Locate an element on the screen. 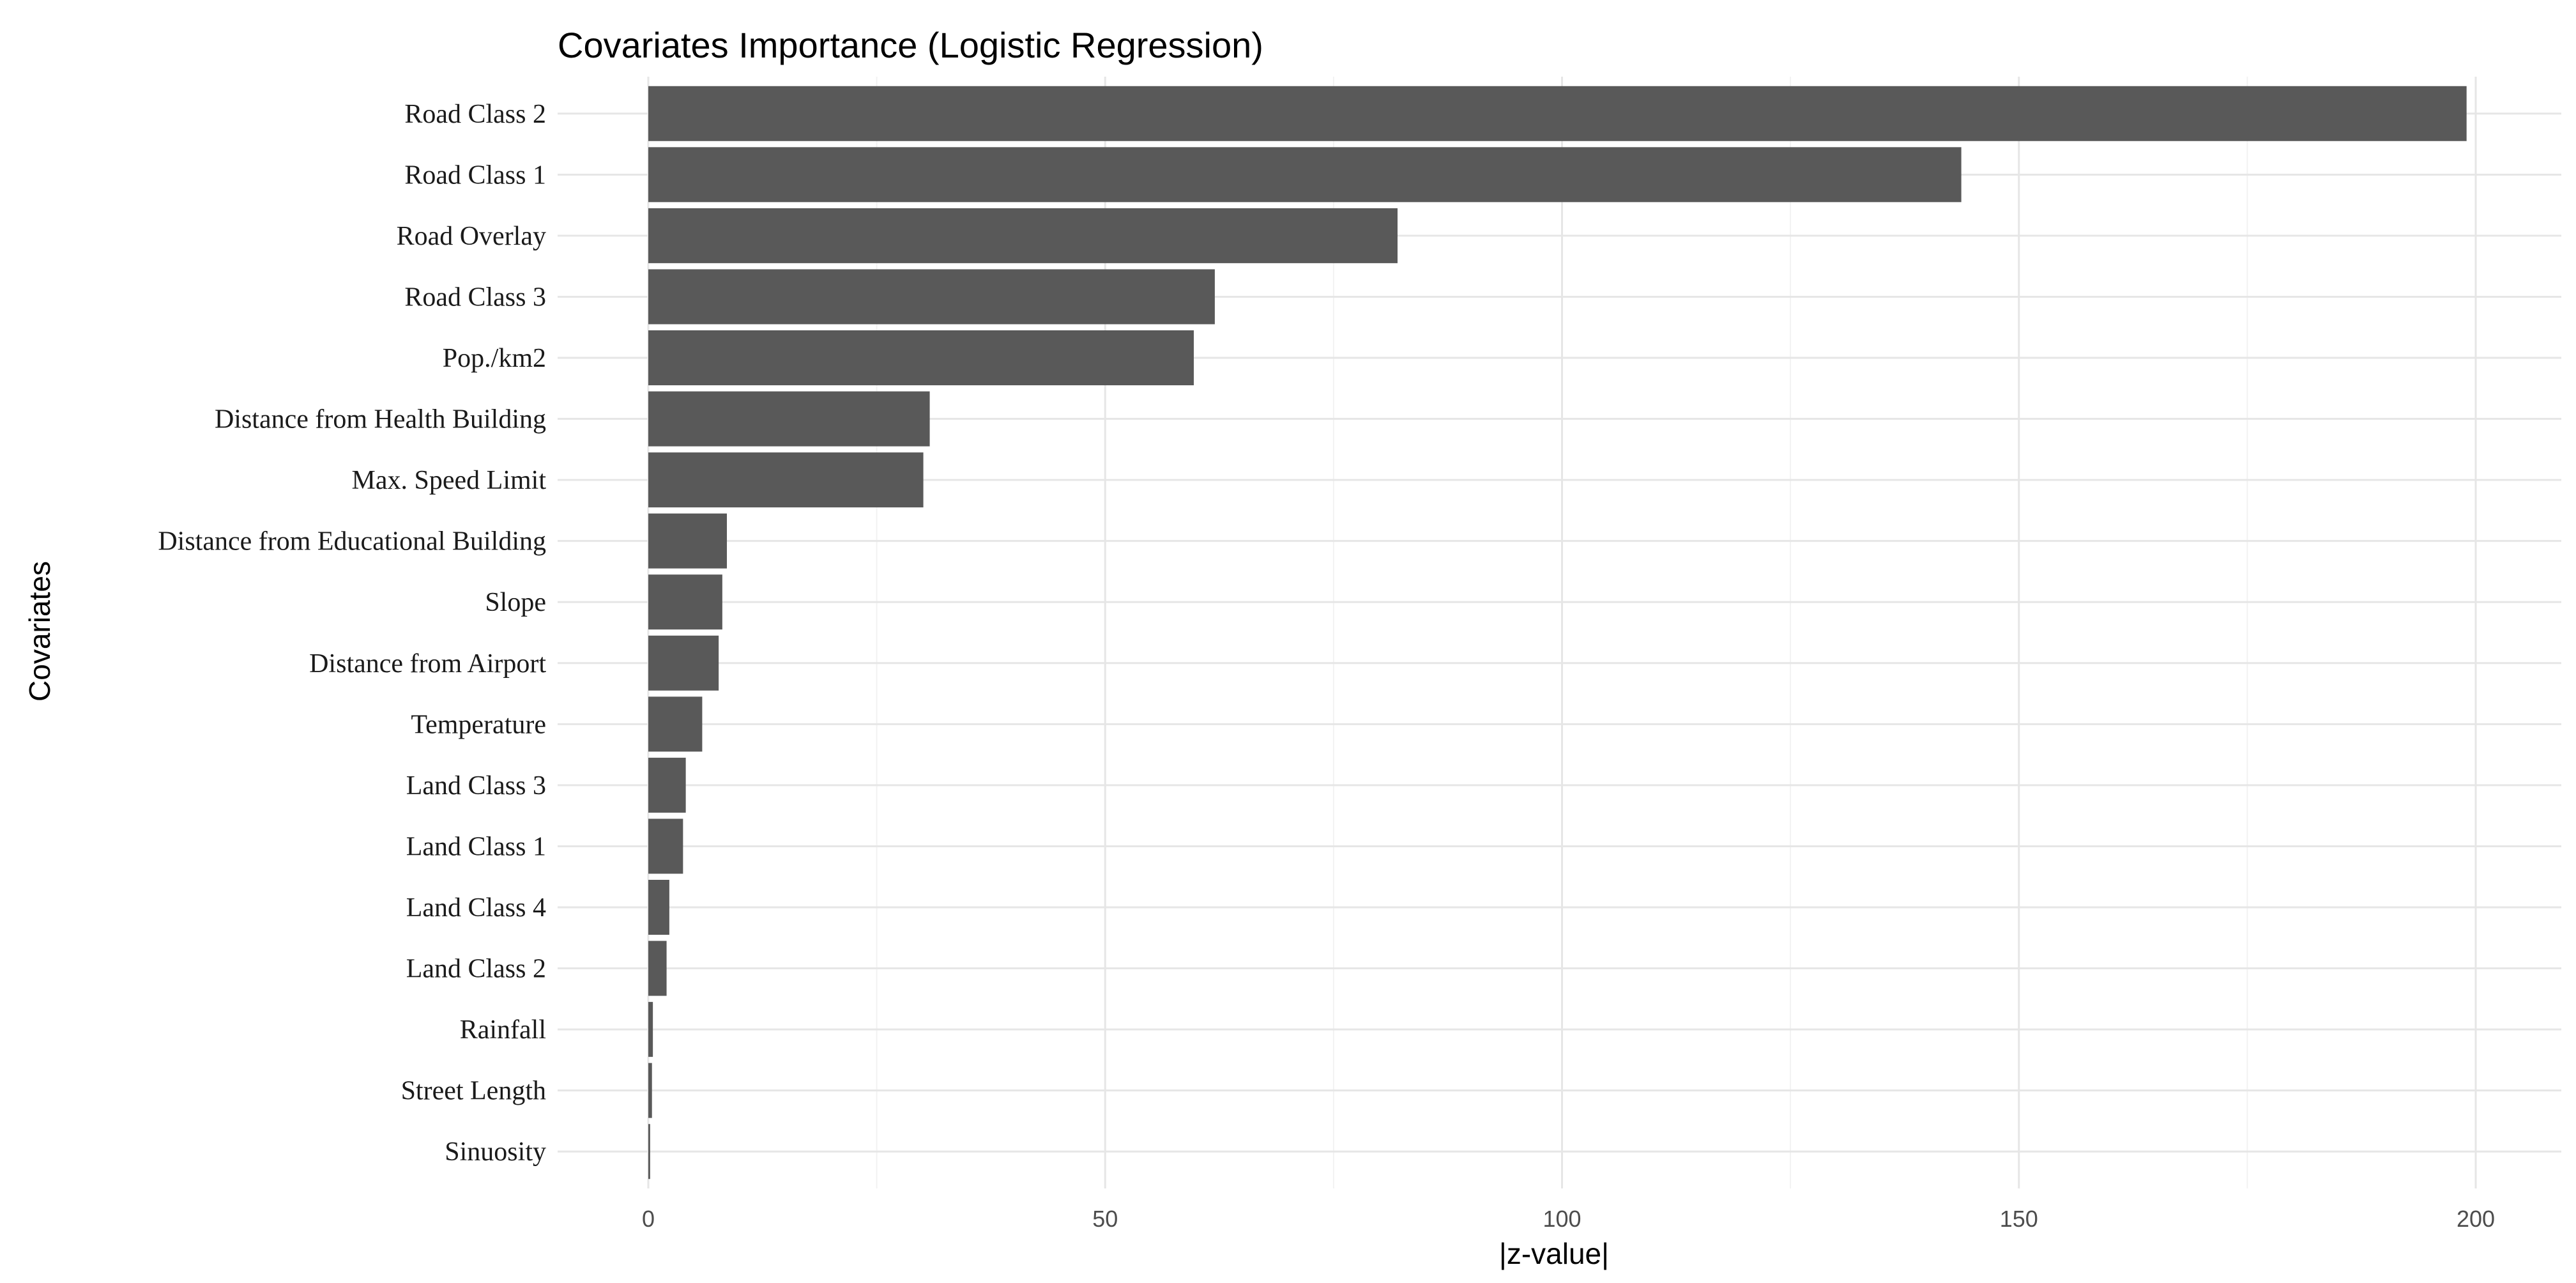 The image size is (2576, 1283). bar-rainfall is located at coordinates (650, 1029).